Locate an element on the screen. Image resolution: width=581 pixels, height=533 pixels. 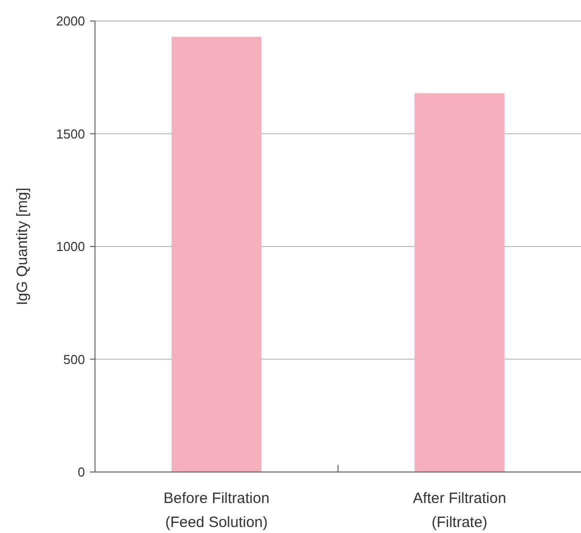
y-axis-title: IgG Quantity [mg] is located at coordinates (22, 247).